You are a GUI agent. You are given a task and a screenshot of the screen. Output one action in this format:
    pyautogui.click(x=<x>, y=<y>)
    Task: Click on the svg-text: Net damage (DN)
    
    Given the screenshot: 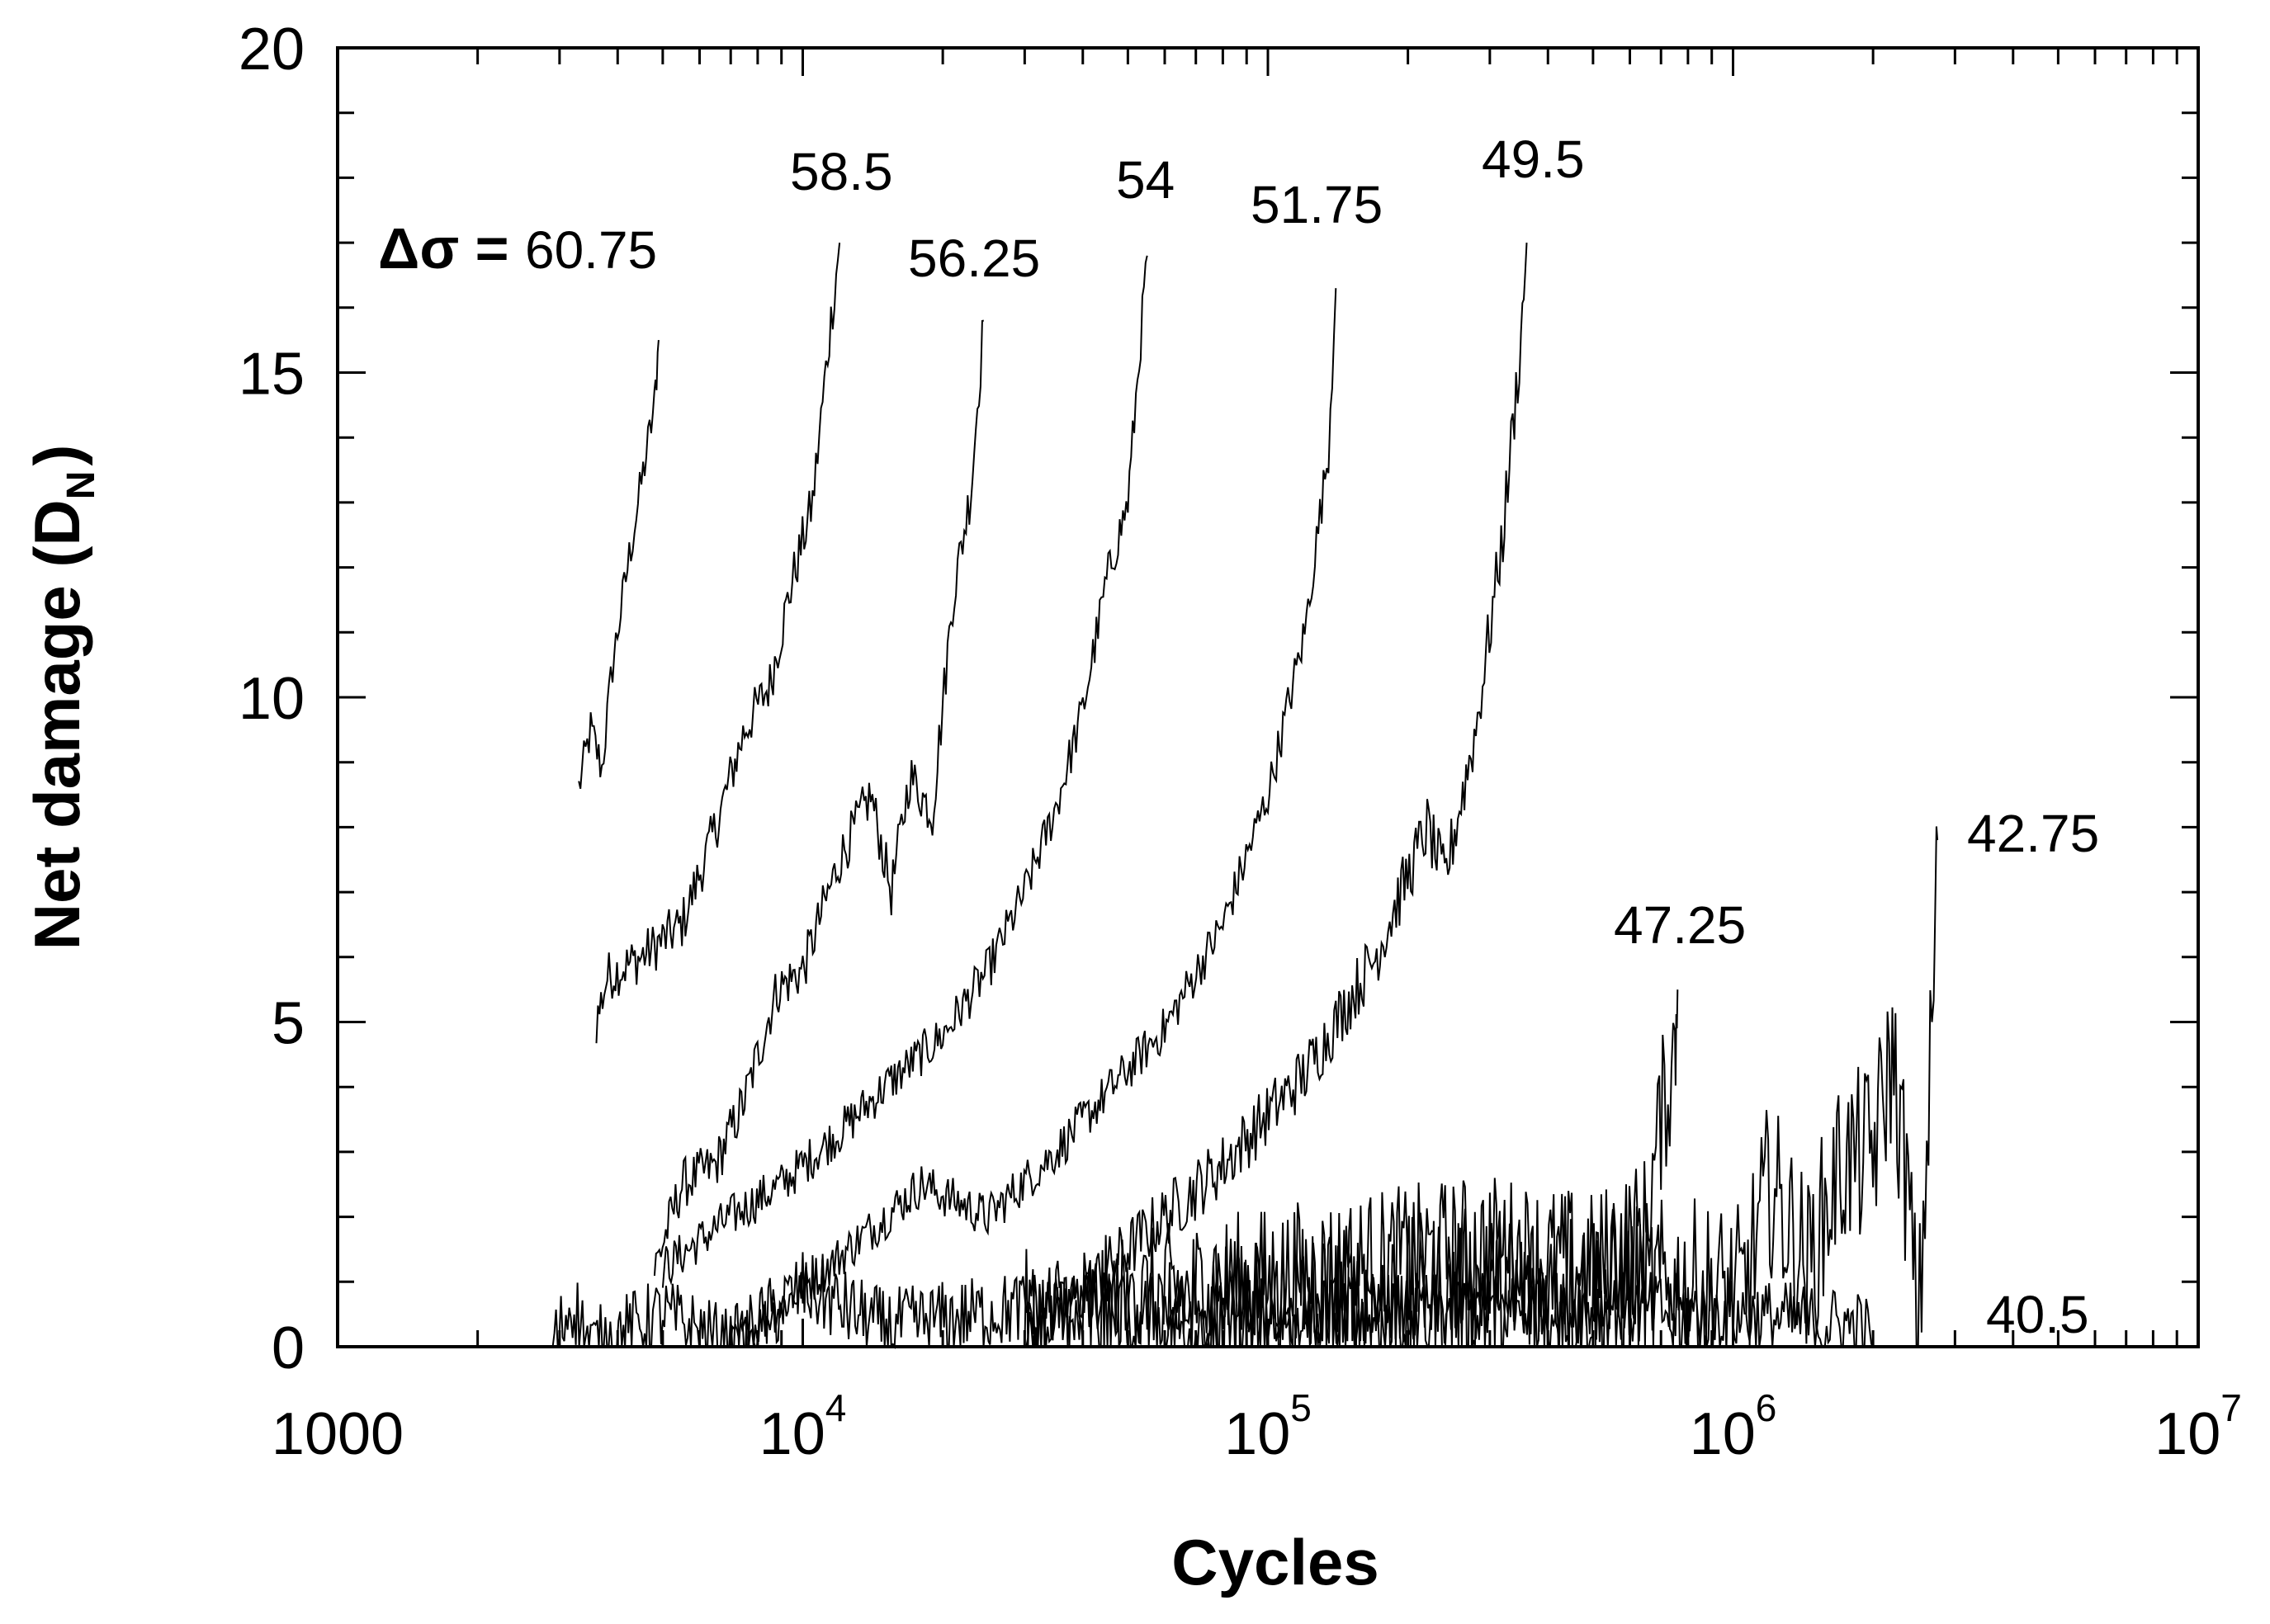 What is the action you would take?
    pyautogui.click(x=62, y=698)
    